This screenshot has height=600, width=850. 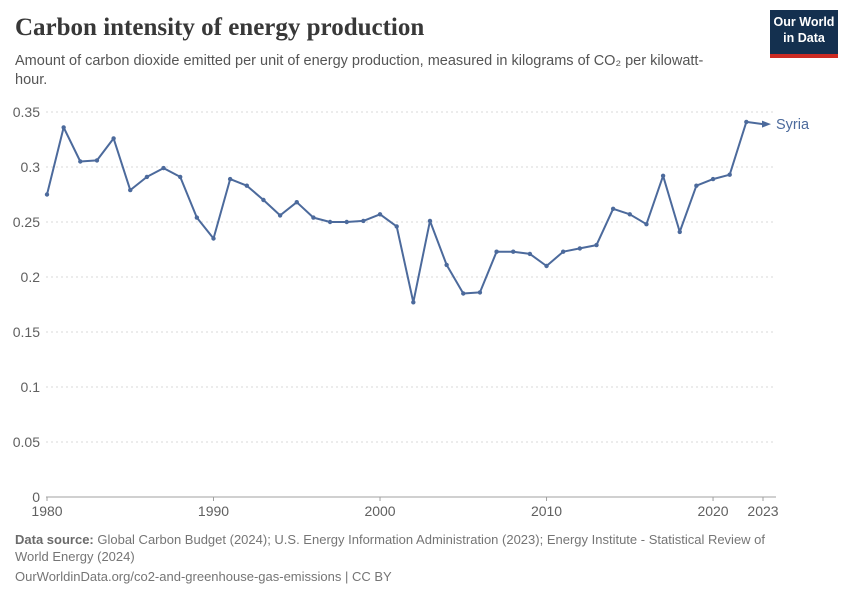 I want to click on x-tick-label: 2023, so click(x=762, y=511).